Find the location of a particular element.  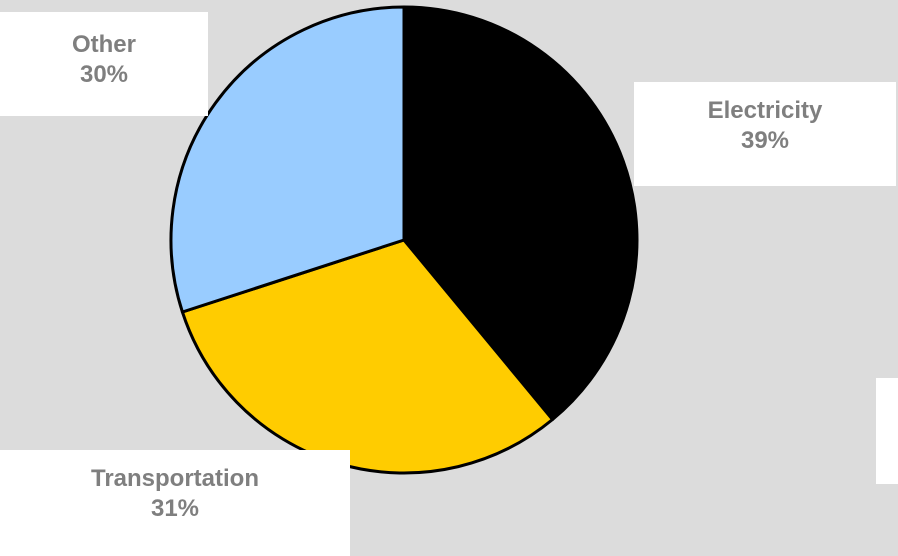

clipped-label-box is located at coordinates (887, 431).